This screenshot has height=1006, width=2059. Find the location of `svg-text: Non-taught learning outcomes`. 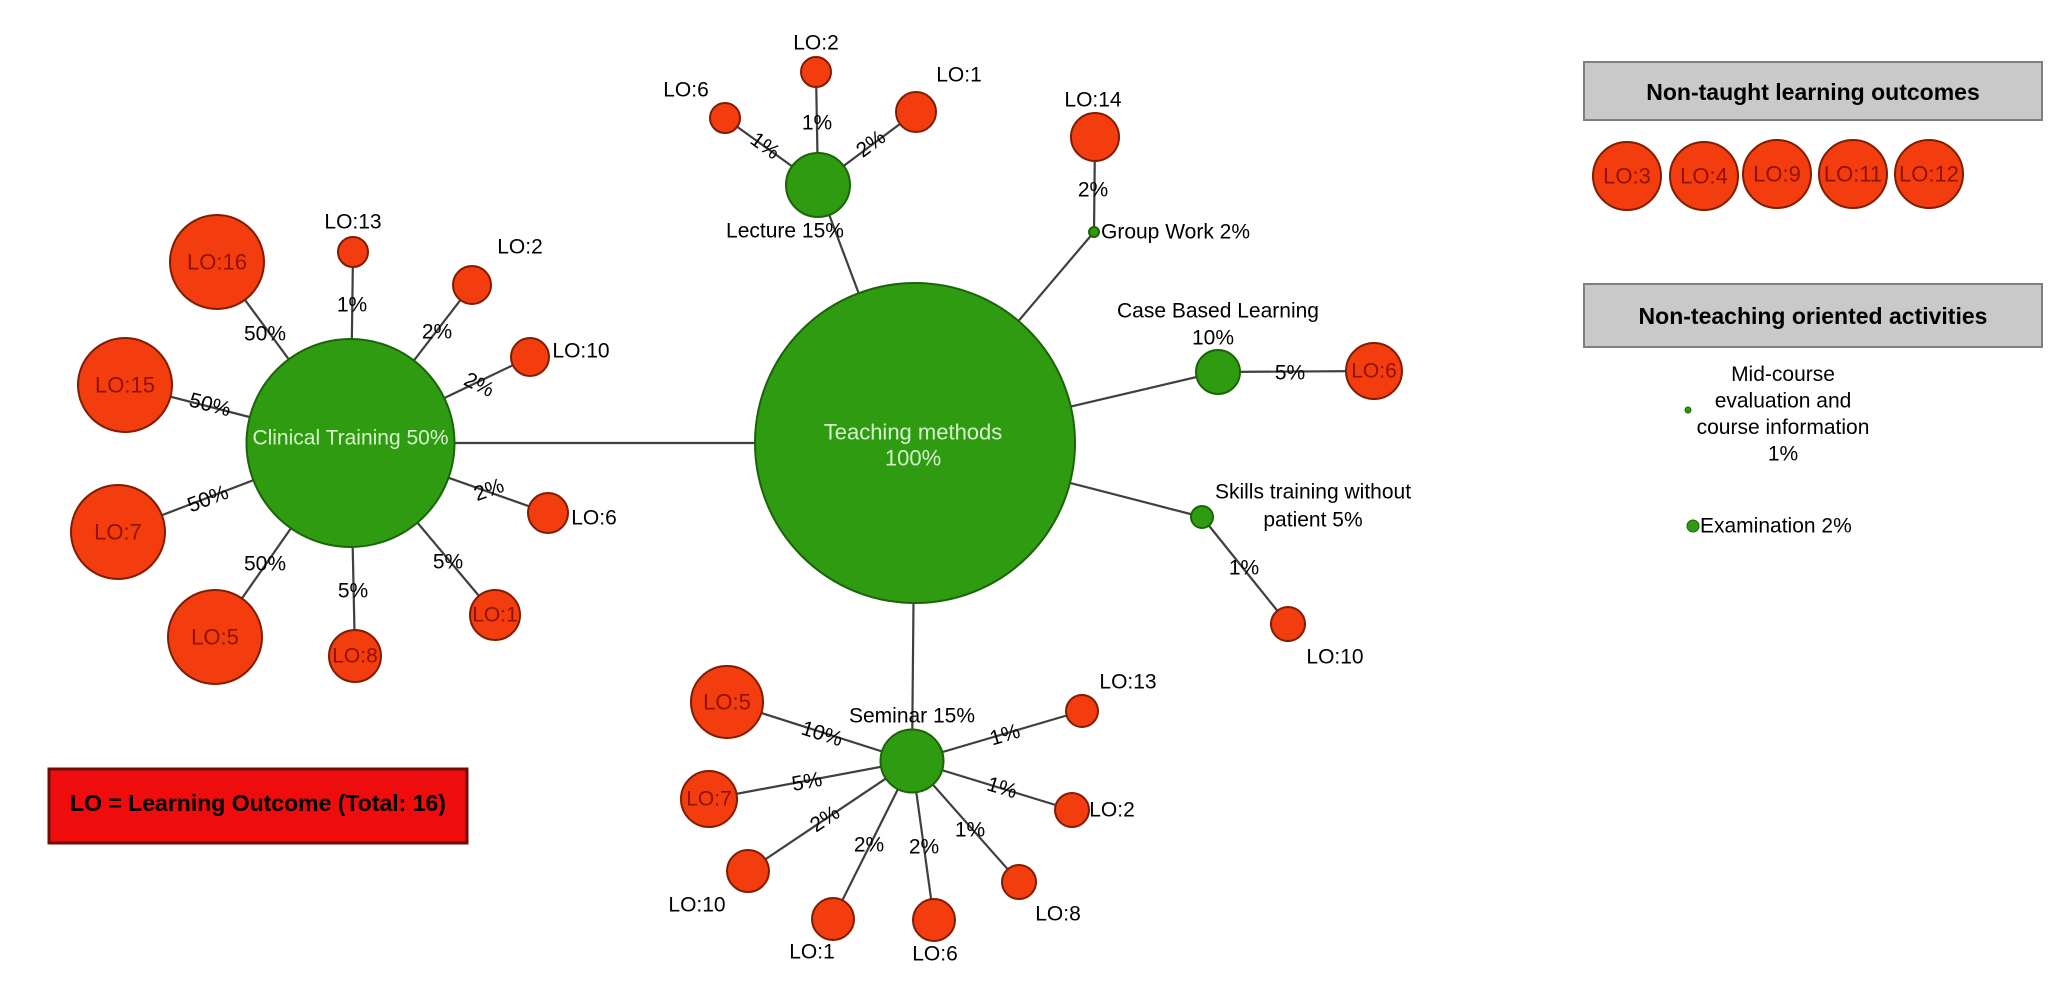

svg-text: Non-taught learning outcomes is located at coordinates (1813, 92).